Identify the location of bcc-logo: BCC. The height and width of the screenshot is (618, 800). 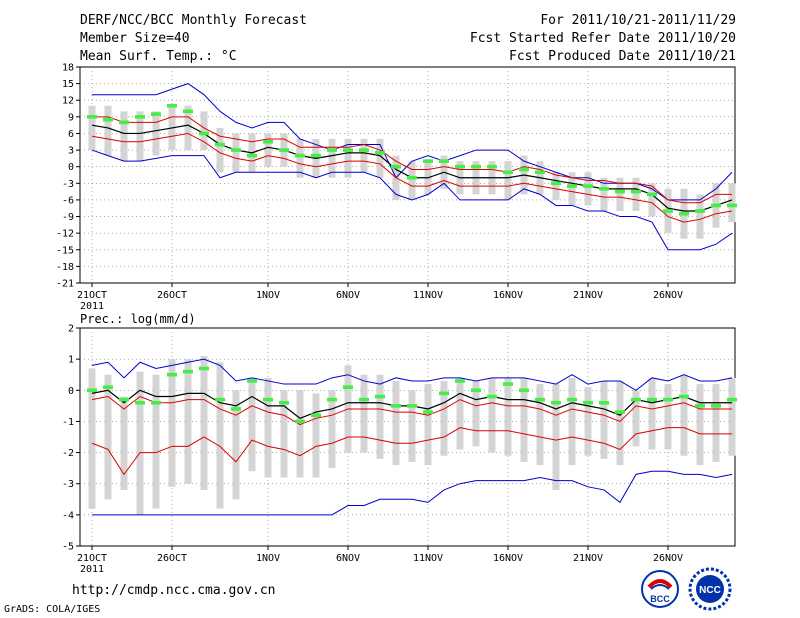
(660, 589).